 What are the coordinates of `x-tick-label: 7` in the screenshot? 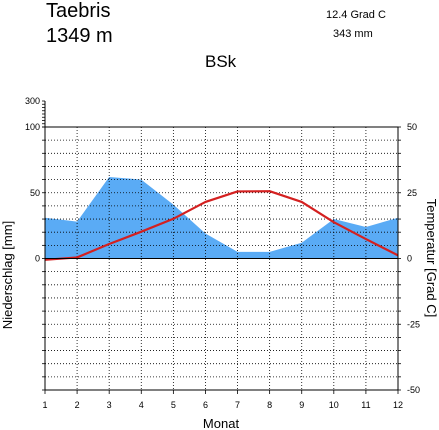 It's located at (237, 405).